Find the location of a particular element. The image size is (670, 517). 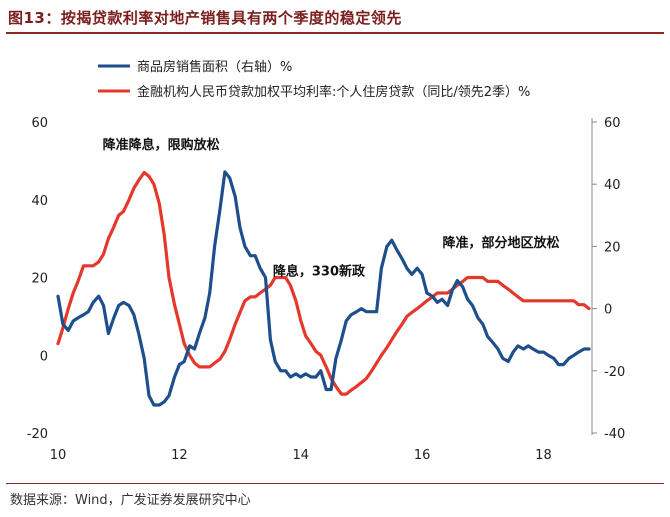

x-axis-tick-label: 18 is located at coordinates (543, 455).